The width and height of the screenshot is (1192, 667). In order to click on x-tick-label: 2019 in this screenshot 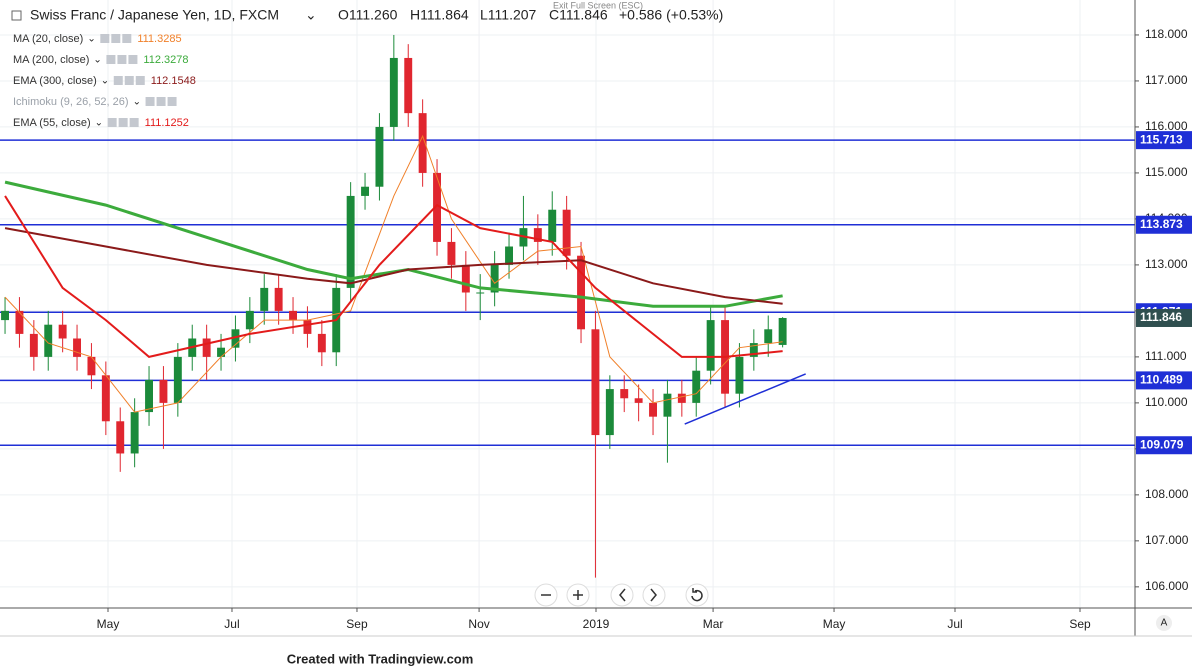, I will do `click(596, 624)`.